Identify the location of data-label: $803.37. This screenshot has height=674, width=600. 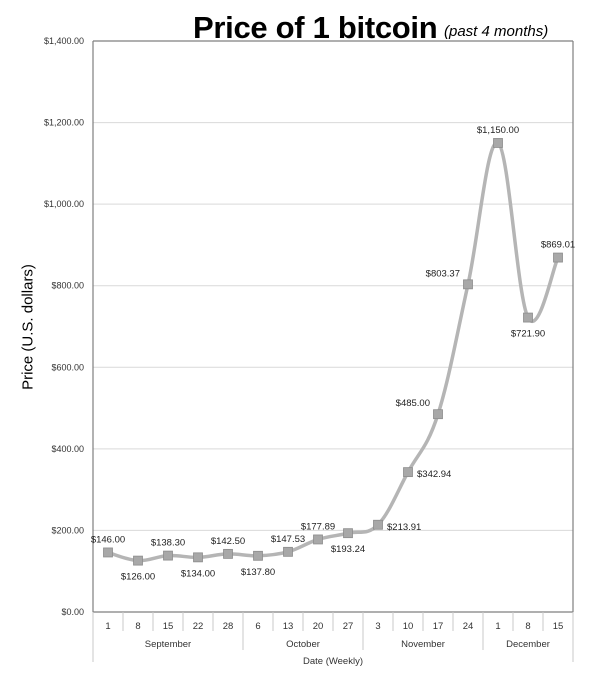
(443, 273).